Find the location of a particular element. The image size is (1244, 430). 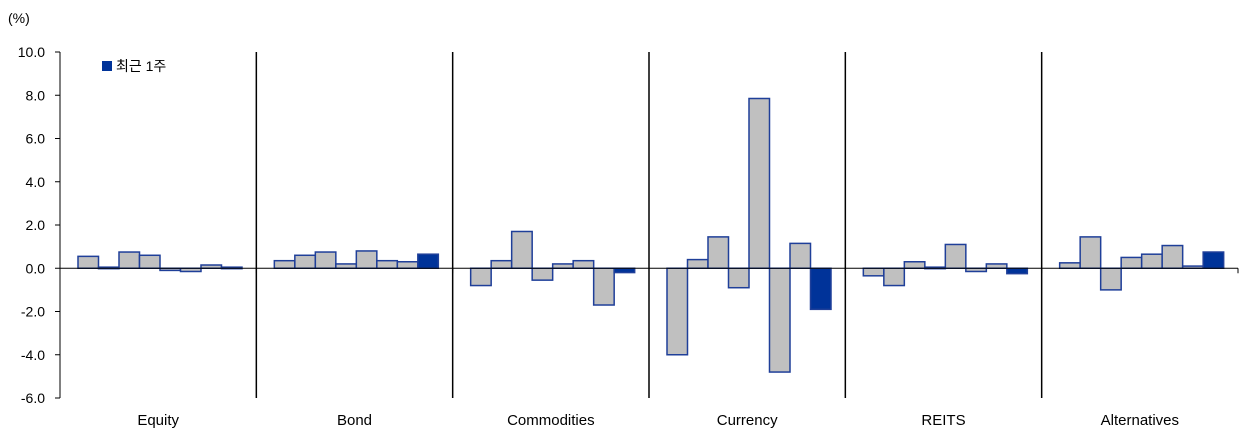

y-tick-label: 8.0 is located at coordinates (36, 95).